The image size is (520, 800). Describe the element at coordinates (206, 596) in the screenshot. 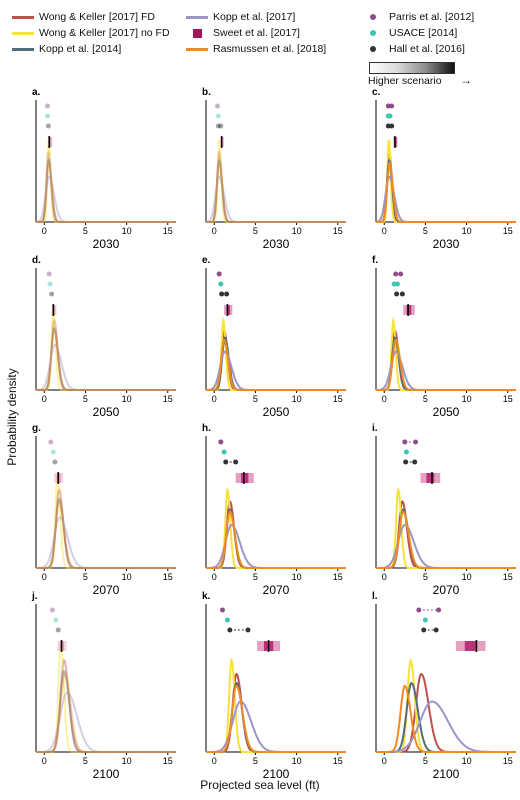

I see `panel-label: k.` at that location.